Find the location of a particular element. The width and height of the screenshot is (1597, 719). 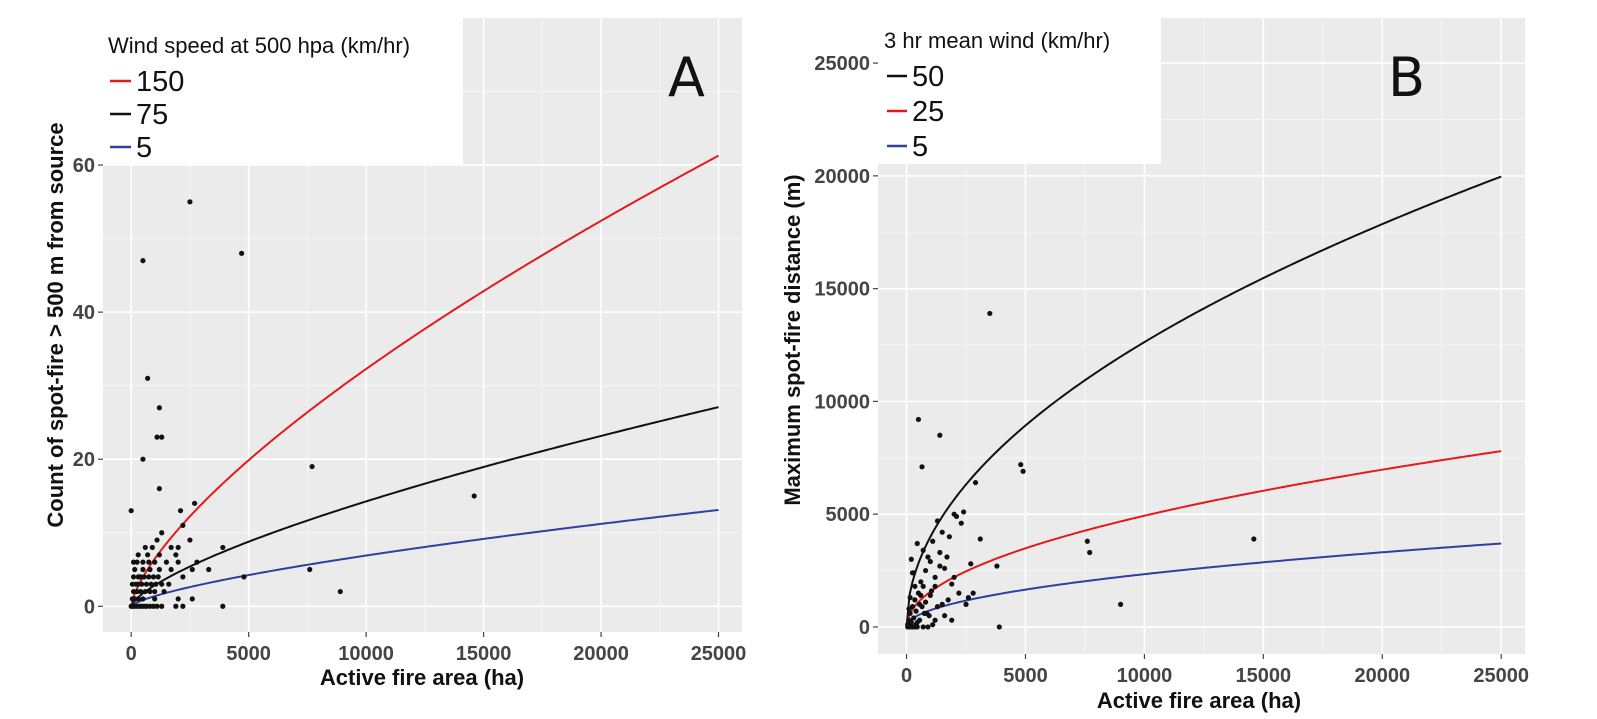

panel-b-legend-label-5: 5 is located at coordinates (920, 147).